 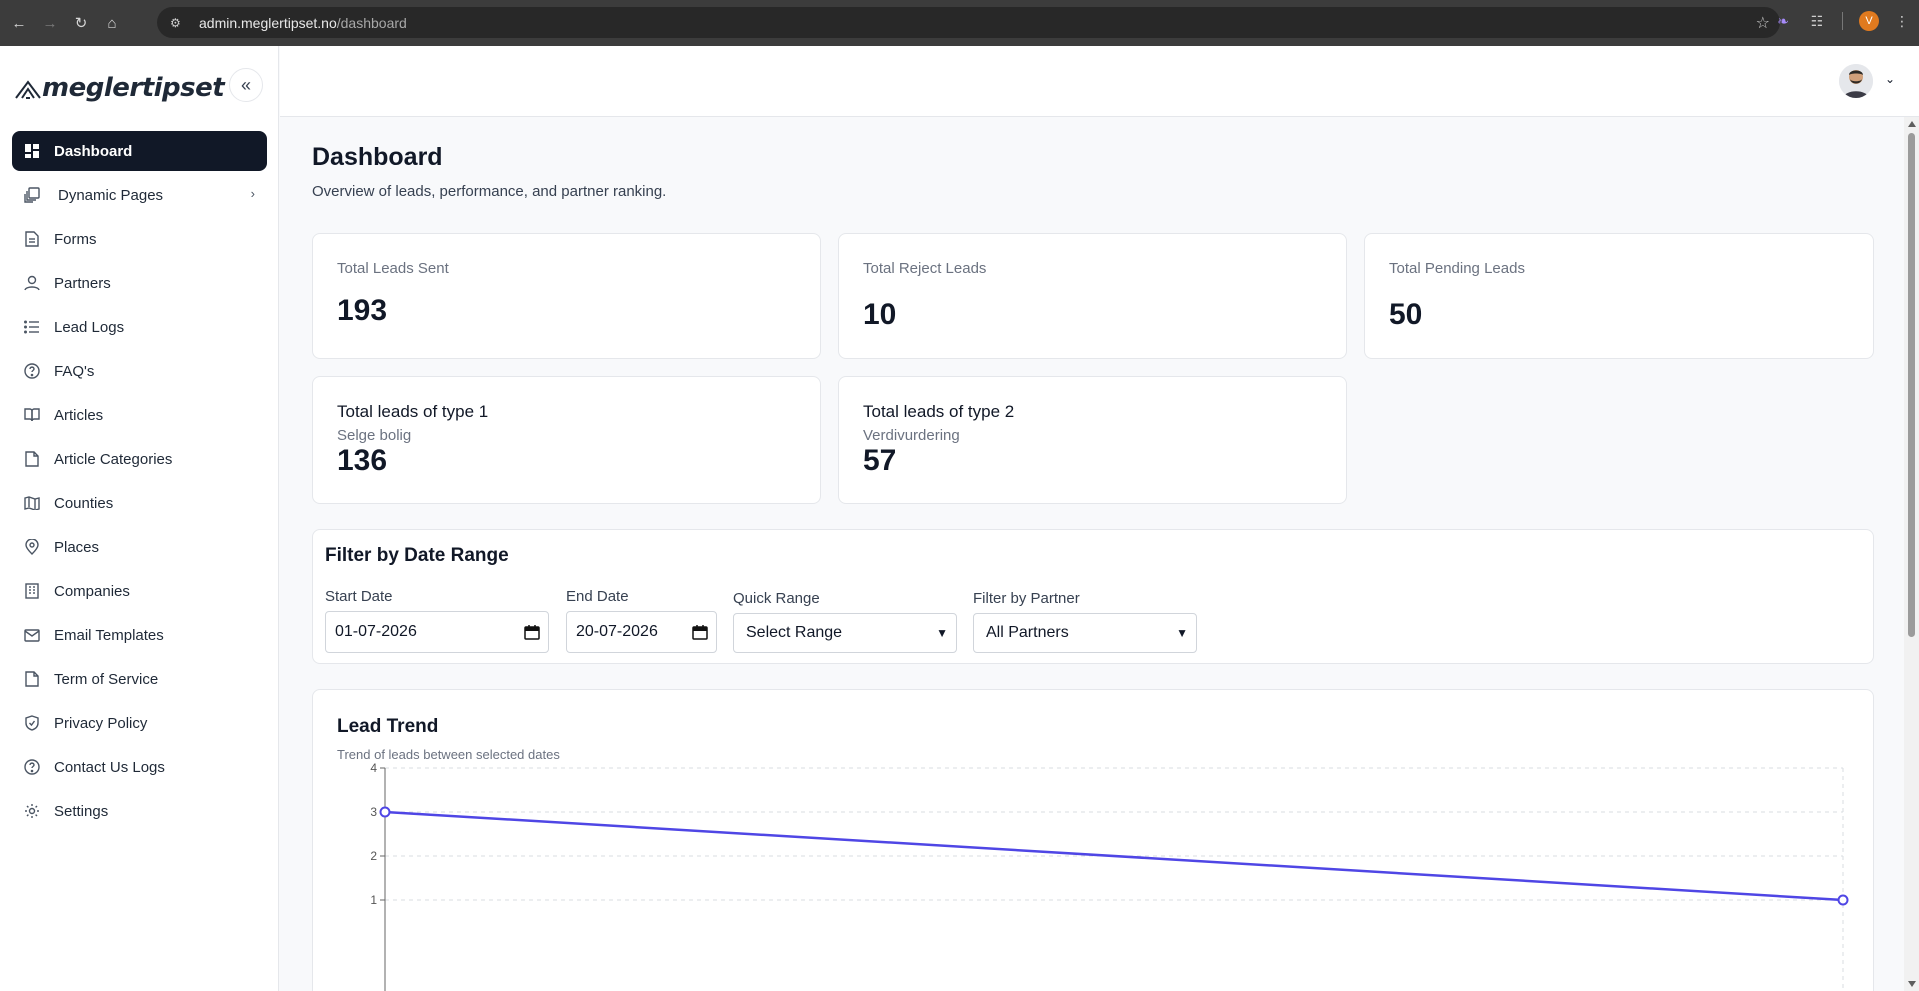 What do you see at coordinates (1092, 440) in the screenshot?
I see `stat-card-type-2: Total leads of type 2 Verdivurdering 57` at bounding box center [1092, 440].